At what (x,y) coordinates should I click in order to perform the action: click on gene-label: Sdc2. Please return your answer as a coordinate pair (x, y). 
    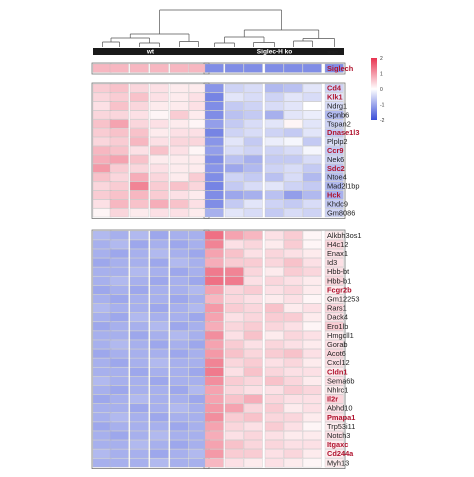
    Looking at the image, I should click on (336, 168).